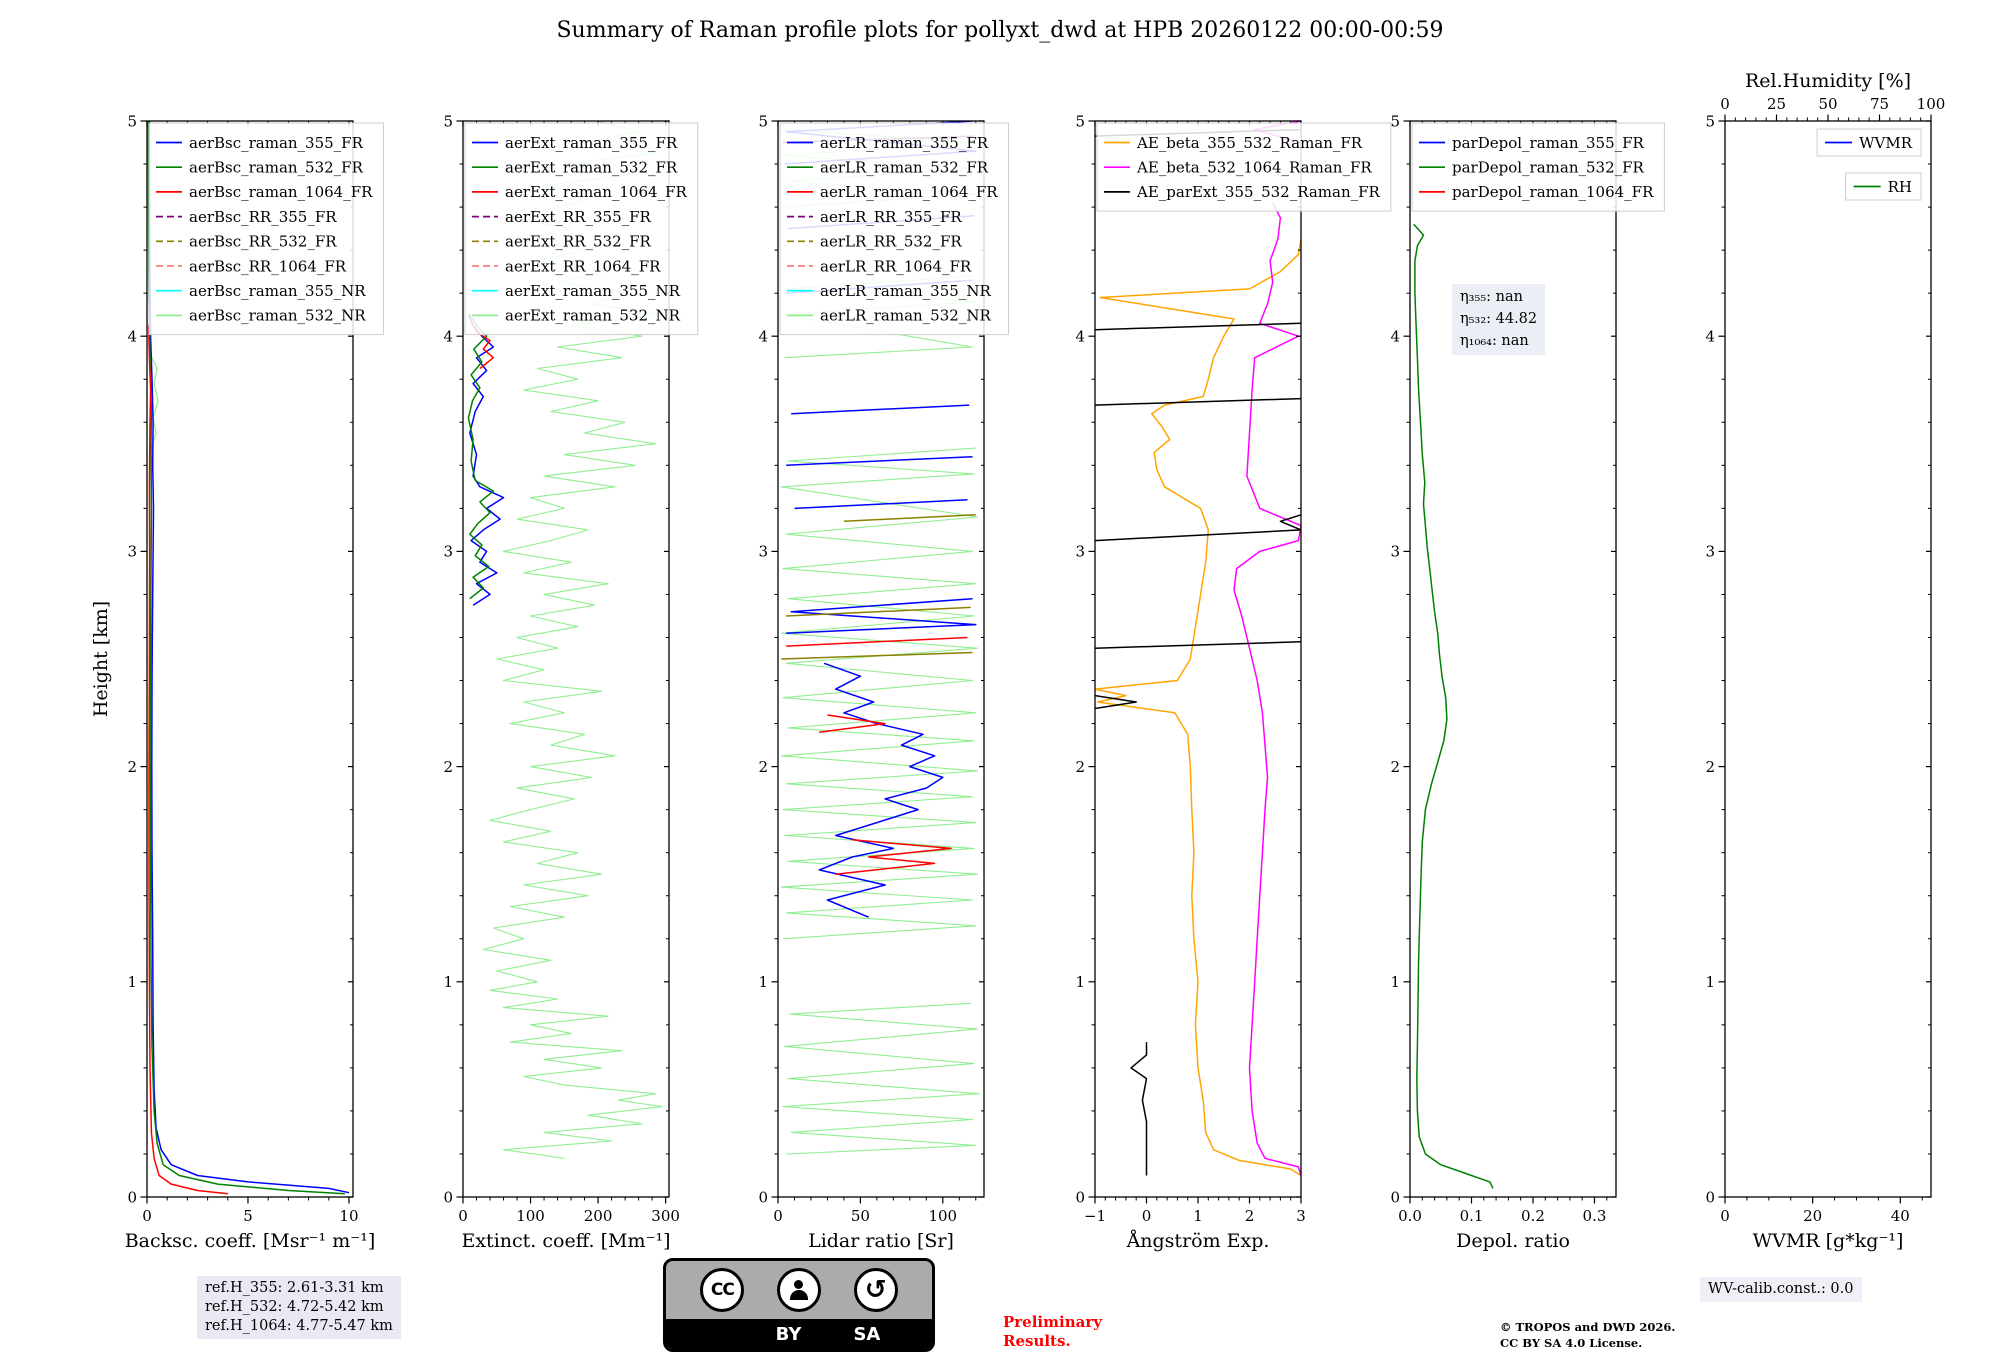  Describe the element at coordinates (1095, 1216) in the screenshot. I see `svg-text: −1` at that location.